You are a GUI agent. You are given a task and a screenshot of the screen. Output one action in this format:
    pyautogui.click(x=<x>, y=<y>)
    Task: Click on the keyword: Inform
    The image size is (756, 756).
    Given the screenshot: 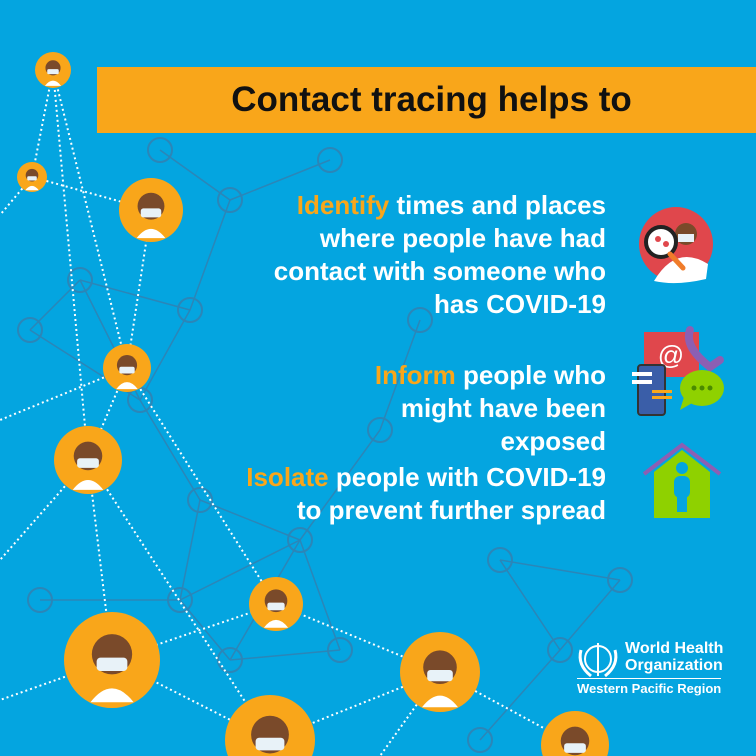 What is the action you would take?
    pyautogui.click(x=415, y=375)
    